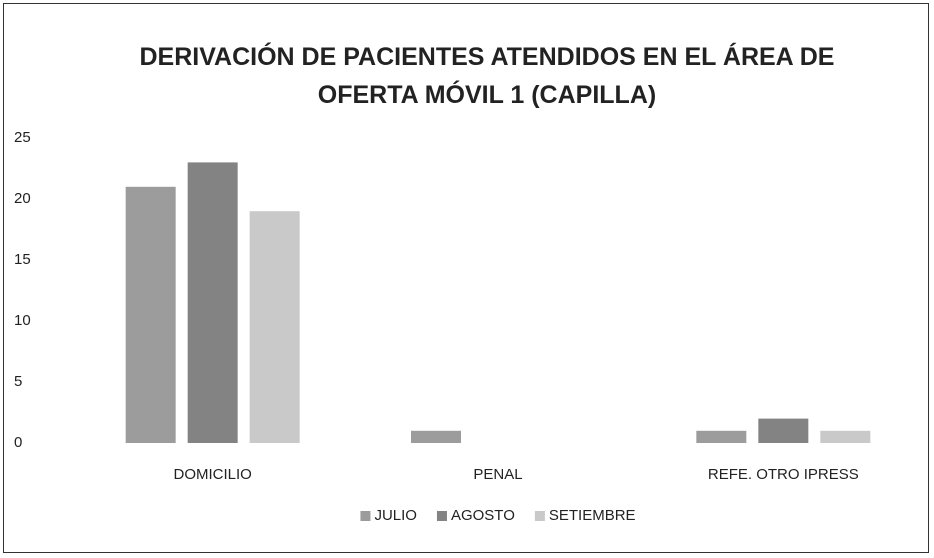 The height and width of the screenshot is (558, 934). What do you see at coordinates (22, 259) in the screenshot?
I see `y-tick-label: 15` at bounding box center [22, 259].